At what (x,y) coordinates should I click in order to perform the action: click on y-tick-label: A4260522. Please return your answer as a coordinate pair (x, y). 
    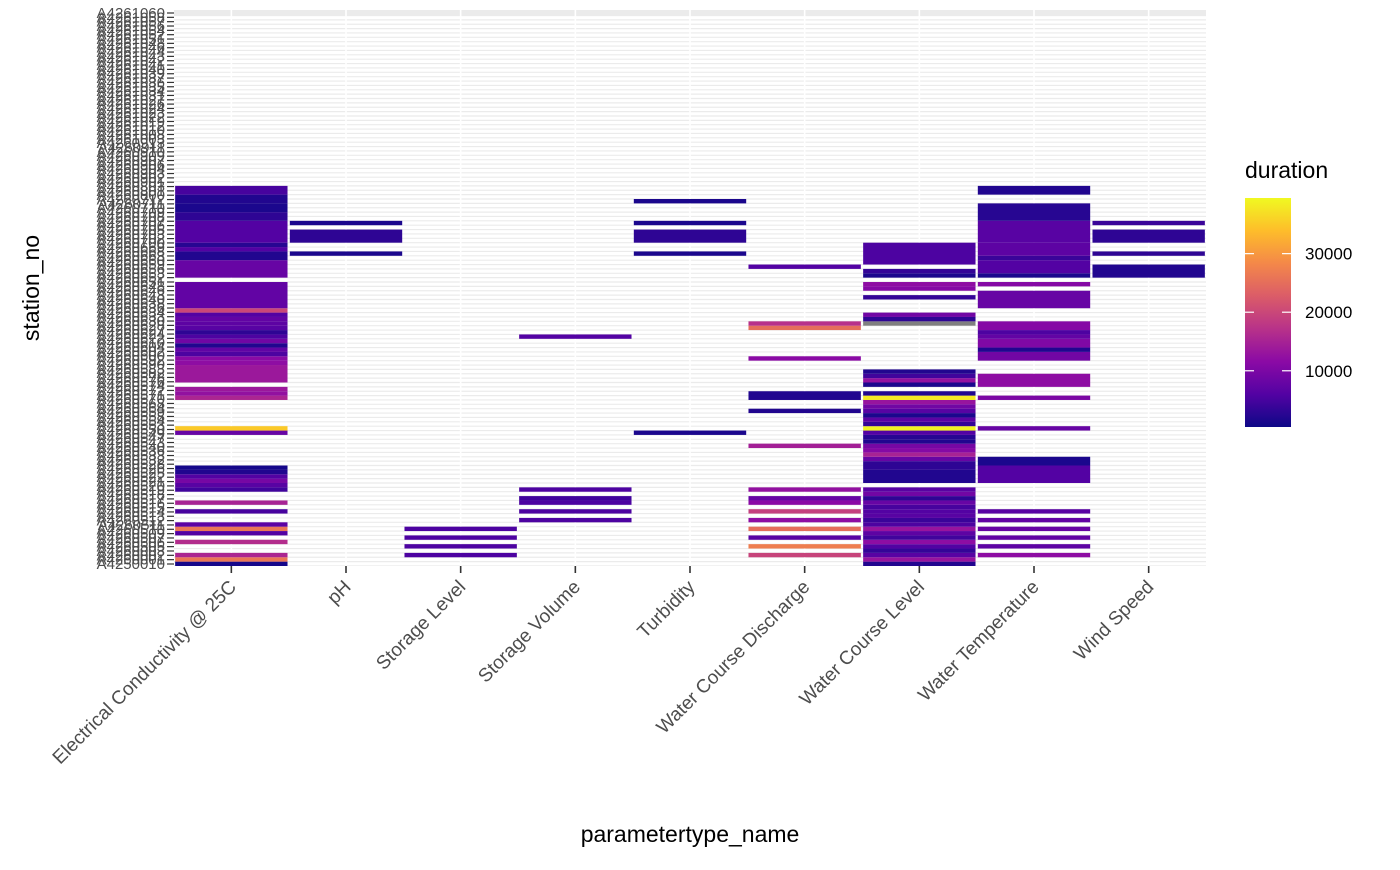
    Looking at the image, I should click on (131, 477).